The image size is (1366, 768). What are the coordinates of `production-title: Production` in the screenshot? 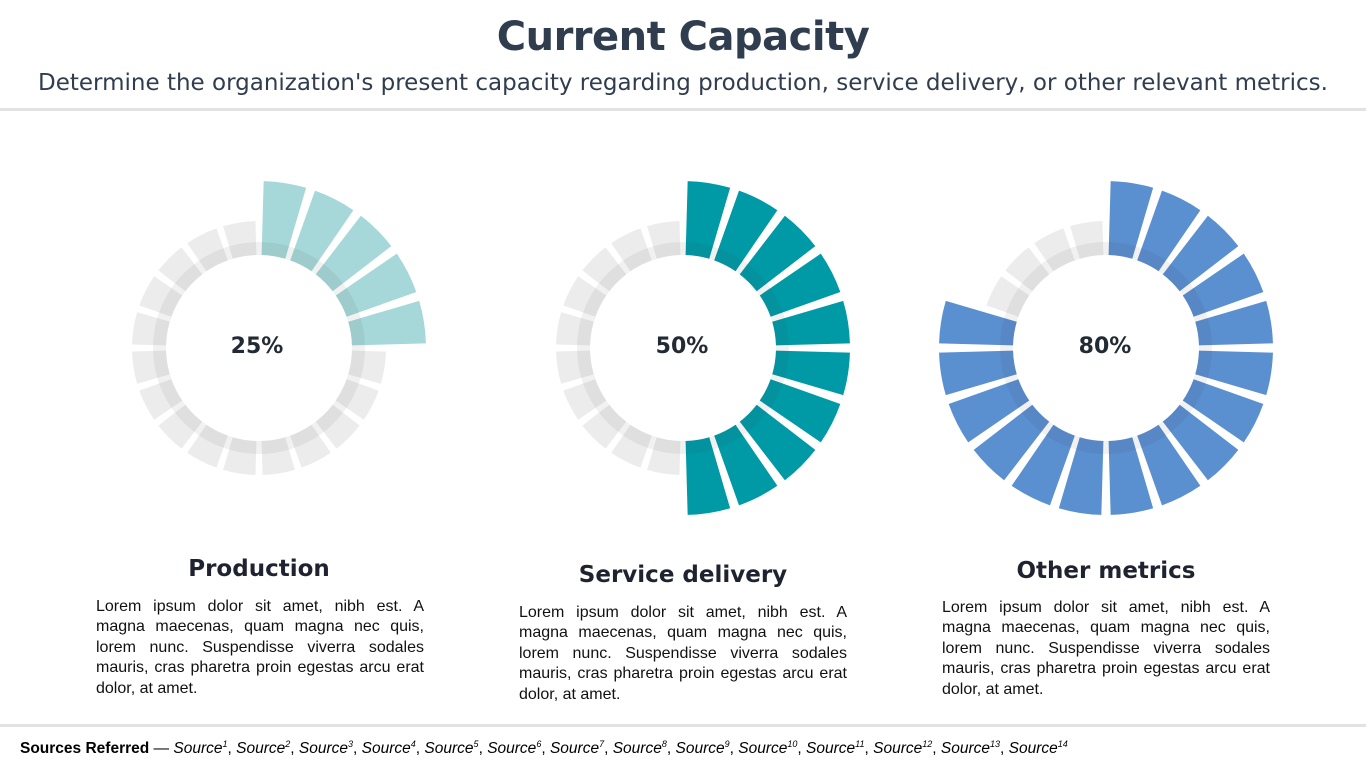 It's located at (259, 569).